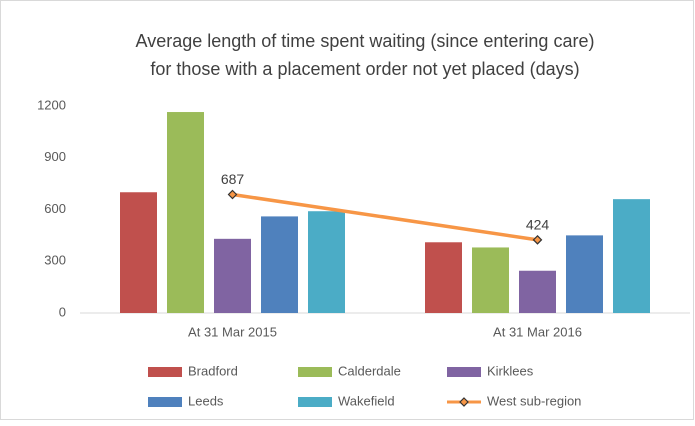 The image size is (695, 426). I want to click on y-tick-label: 600, so click(55, 208).